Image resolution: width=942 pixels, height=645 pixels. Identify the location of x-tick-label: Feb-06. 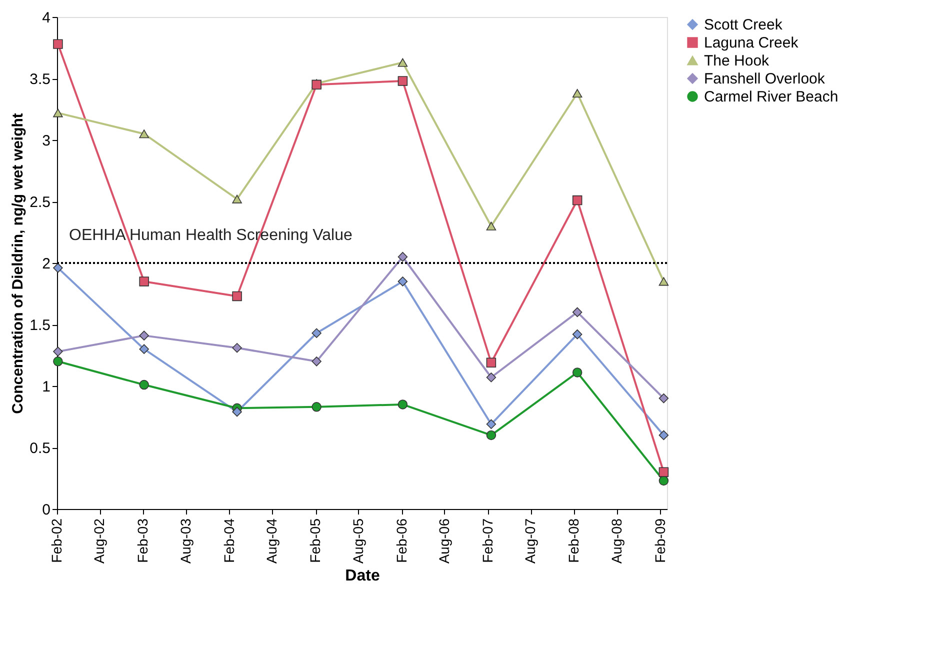
(401, 540).